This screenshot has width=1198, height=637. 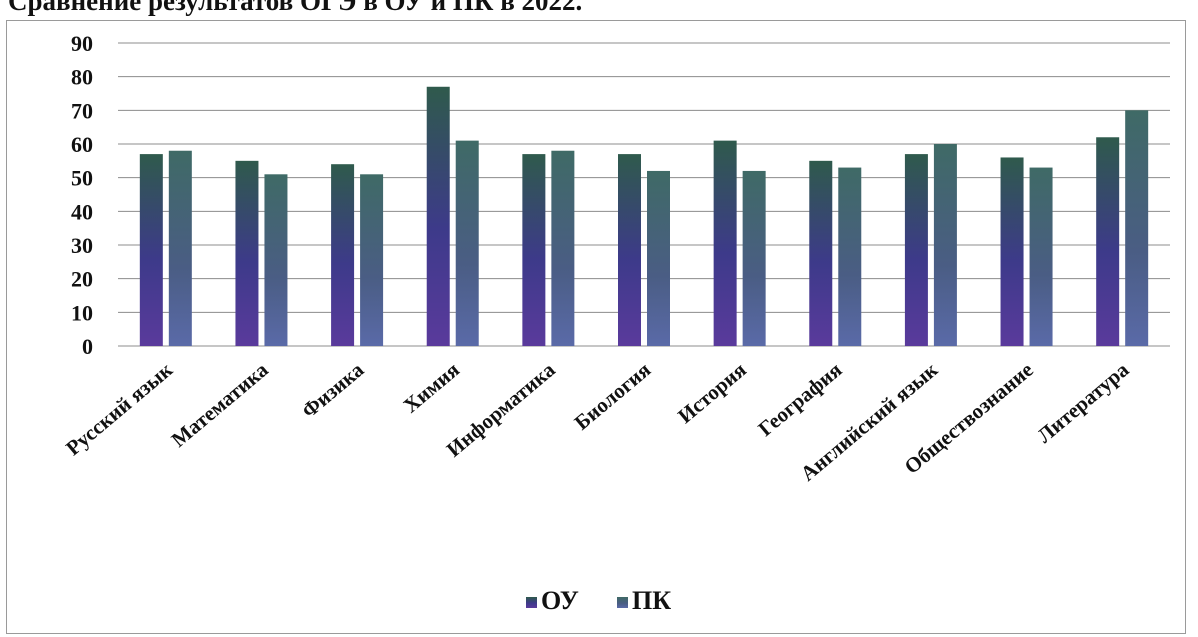 What do you see at coordinates (82, 312) in the screenshot?
I see `y-tick-label: 10` at bounding box center [82, 312].